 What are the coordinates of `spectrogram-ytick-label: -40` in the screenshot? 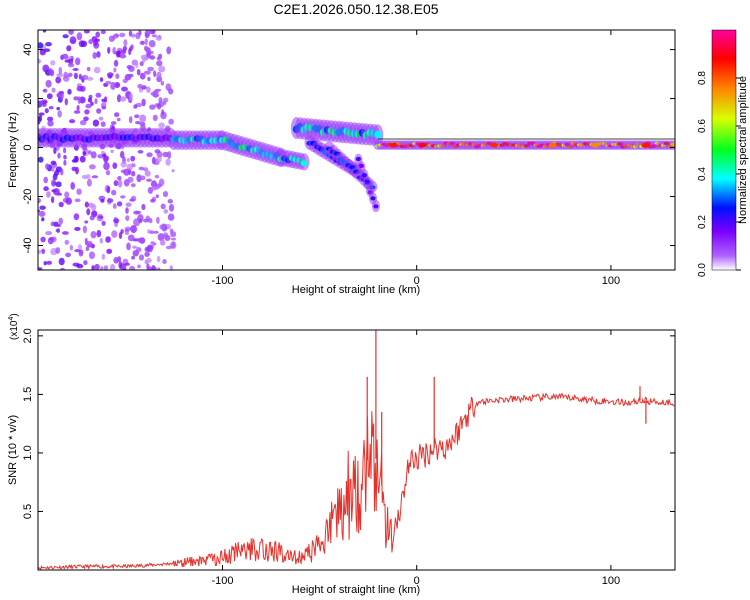 It's located at (28, 246).